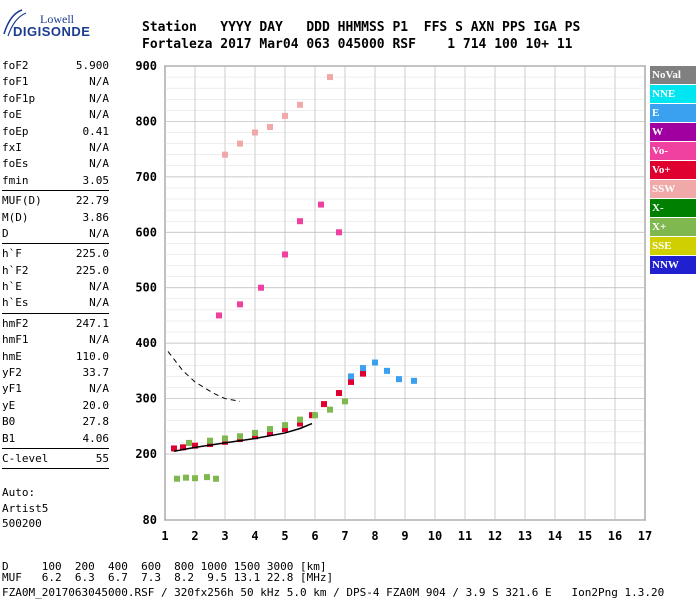  I want to click on param-name: fmin, so click(15, 180).